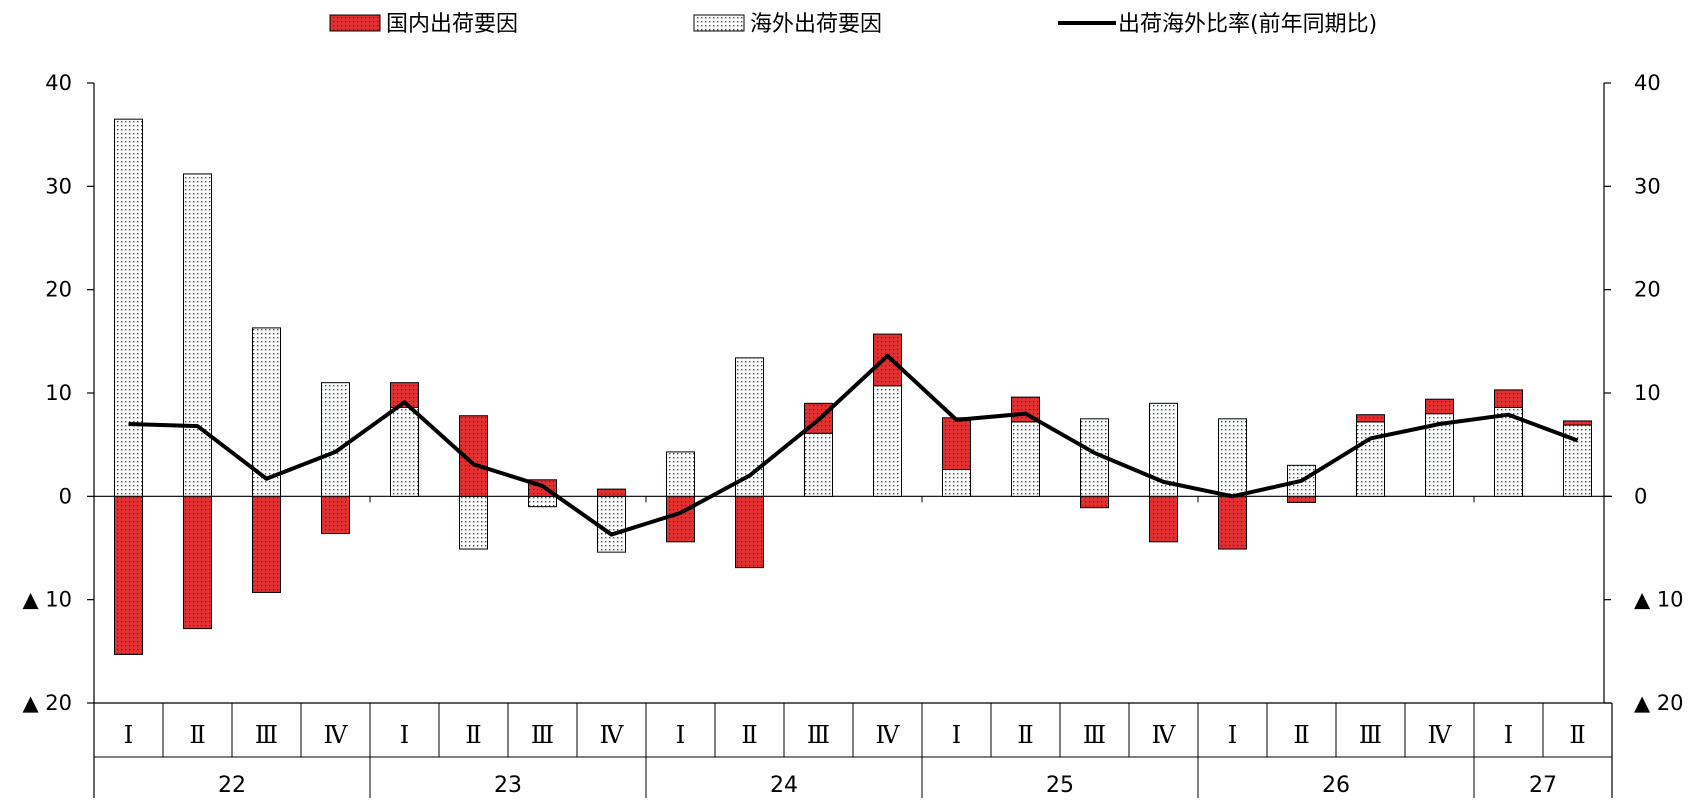 The image size is (1696, 802). Describe the element at coordinates (1647, 186) in the screenshot. I see `y-tick-label-right: 30` at that location.